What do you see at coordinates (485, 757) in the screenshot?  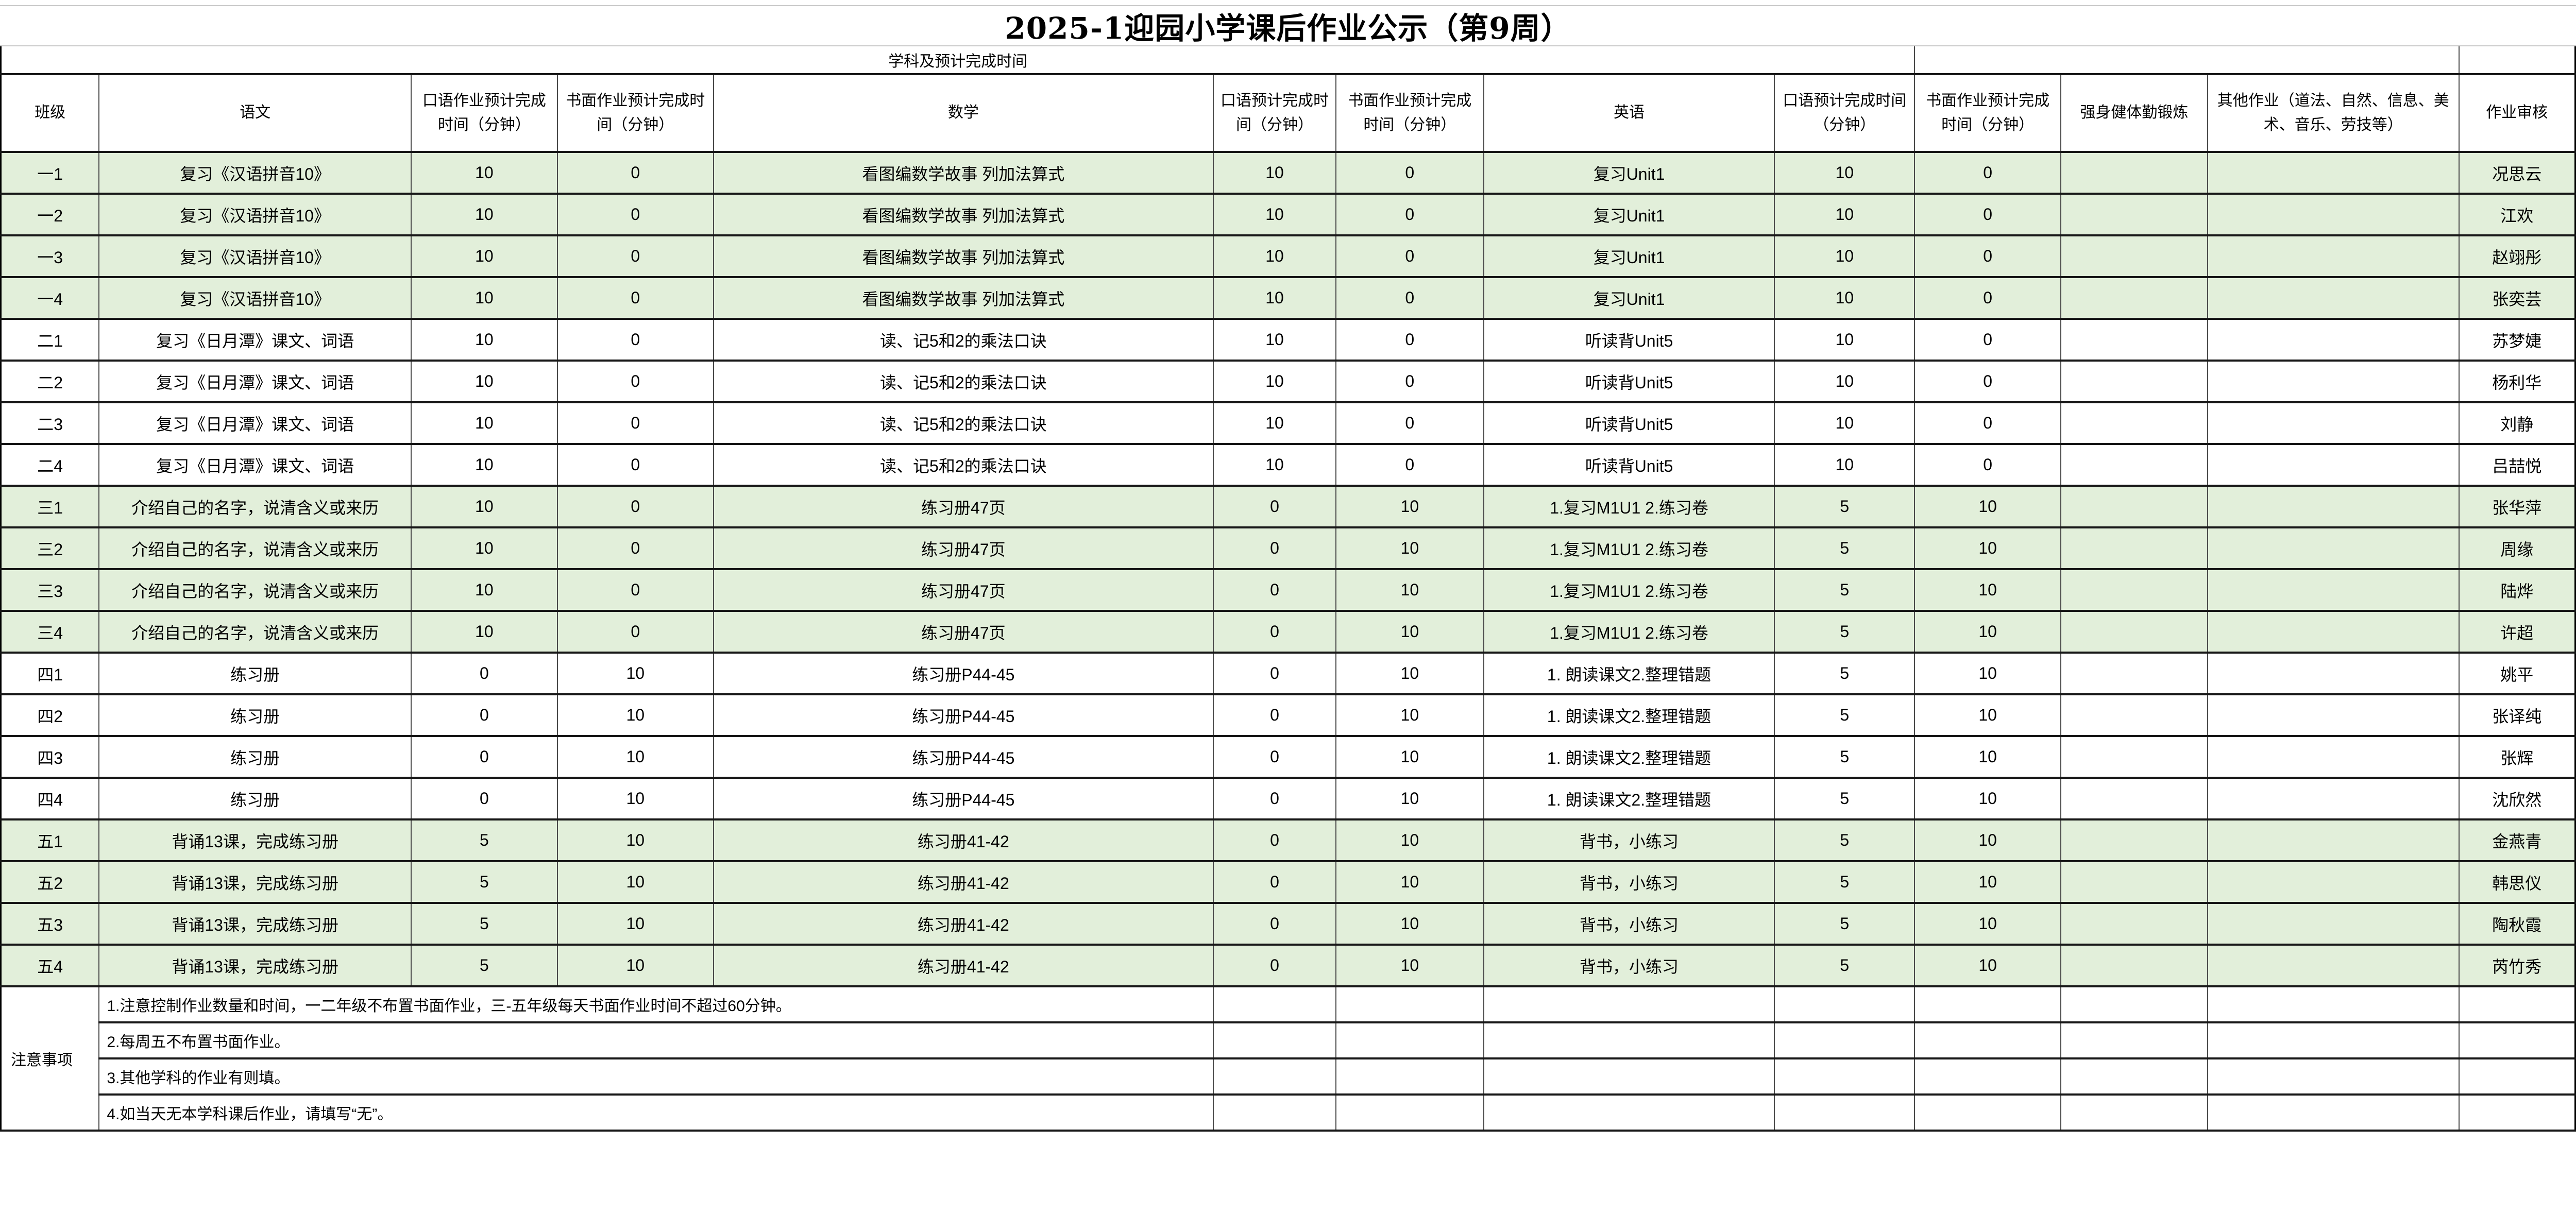 I see `chinese-oral-minutes: 0` at bounding box center [485, 757].